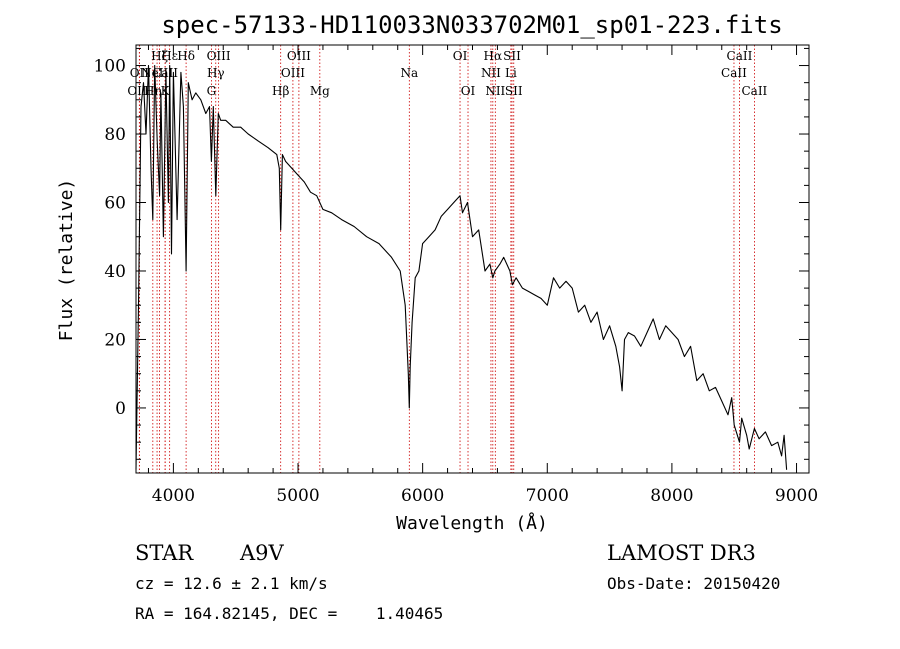 The height and width of the screenshot is (649, 900). Describe the element at coordinates (320, 91) in the screenshot. I see `line-label: Mg` at that location.